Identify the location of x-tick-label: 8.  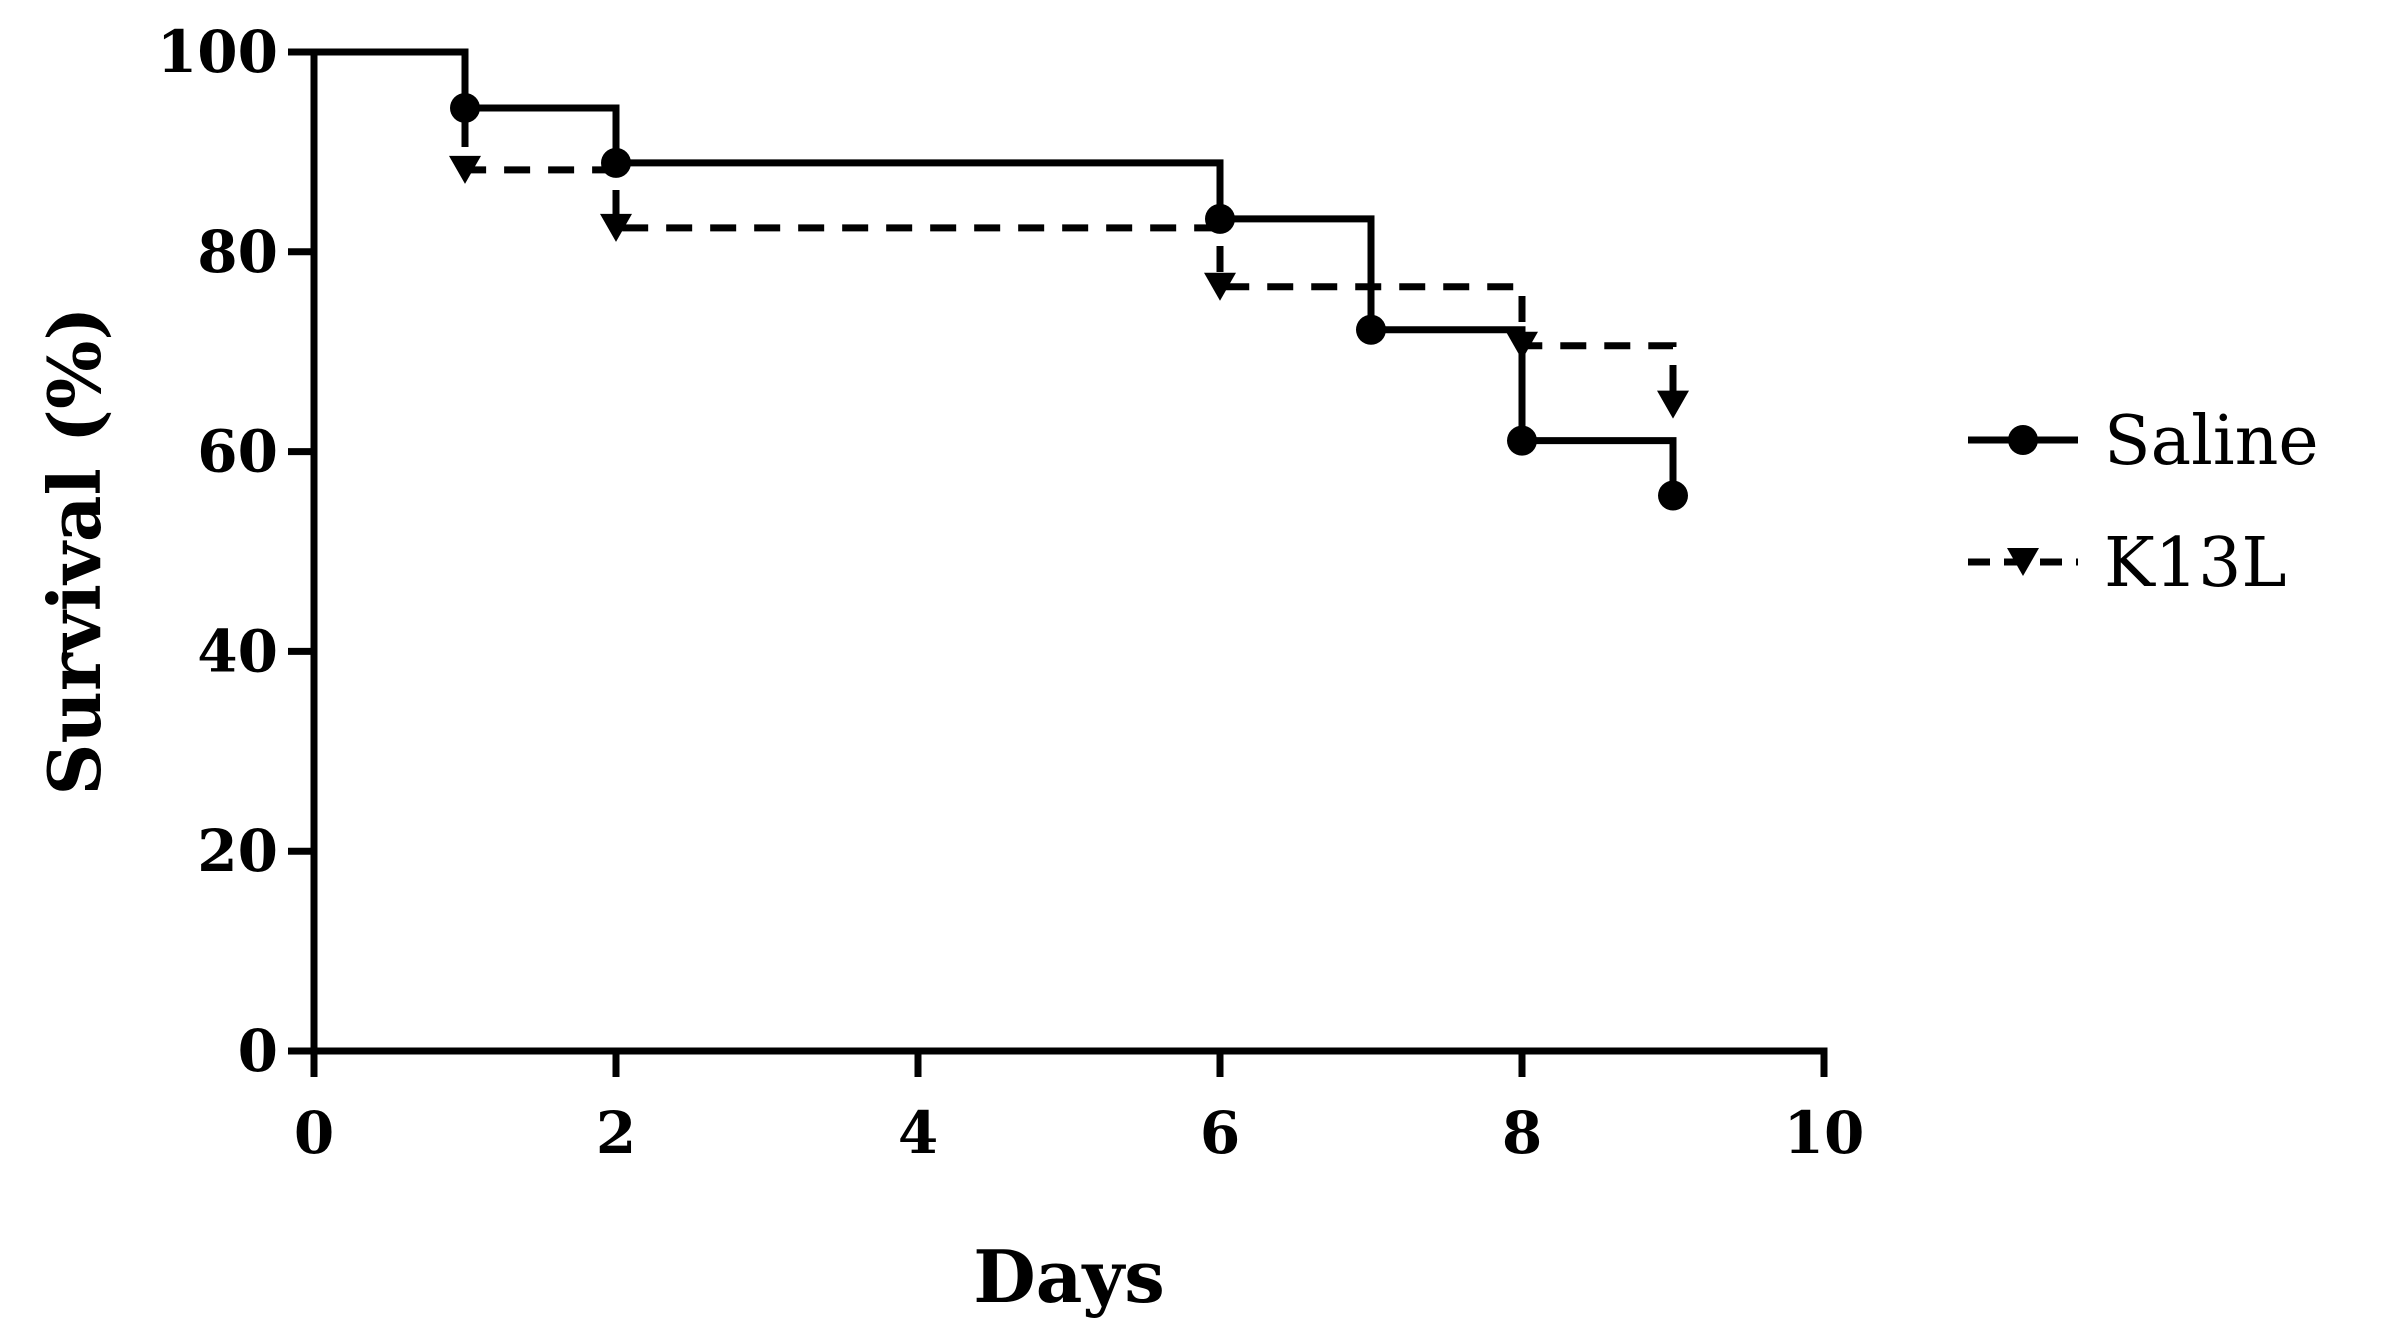
(1522, 1133).